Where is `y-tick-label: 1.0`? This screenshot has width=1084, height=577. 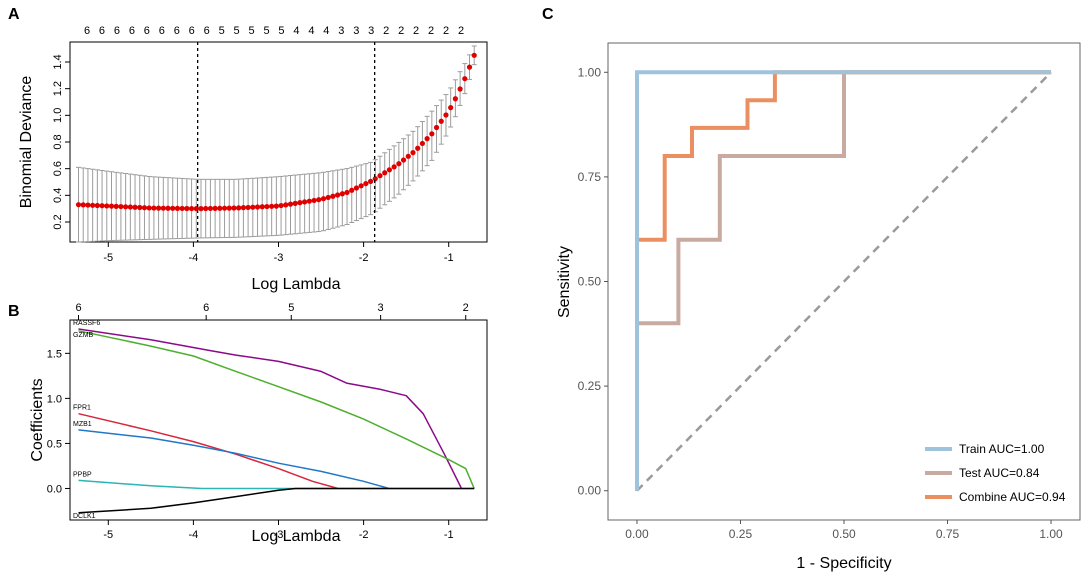 y-tick-label: 1.0 is located at coordinates (58, 115).